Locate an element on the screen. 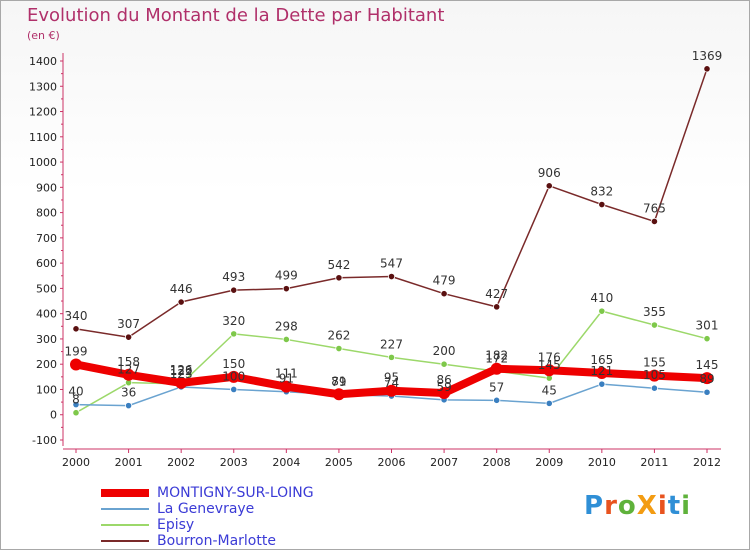 This screenshot has height=550, width=750. data-label: 200 is located at coordinates (444, 351).